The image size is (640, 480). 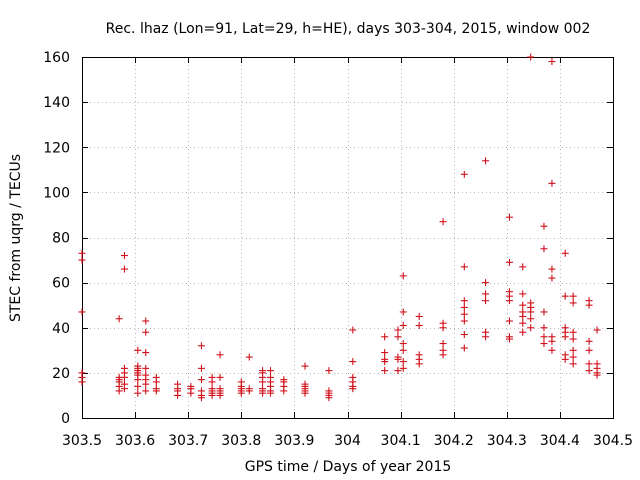 I want to click on y-tick-label: 80, so click(x=61, y=239).